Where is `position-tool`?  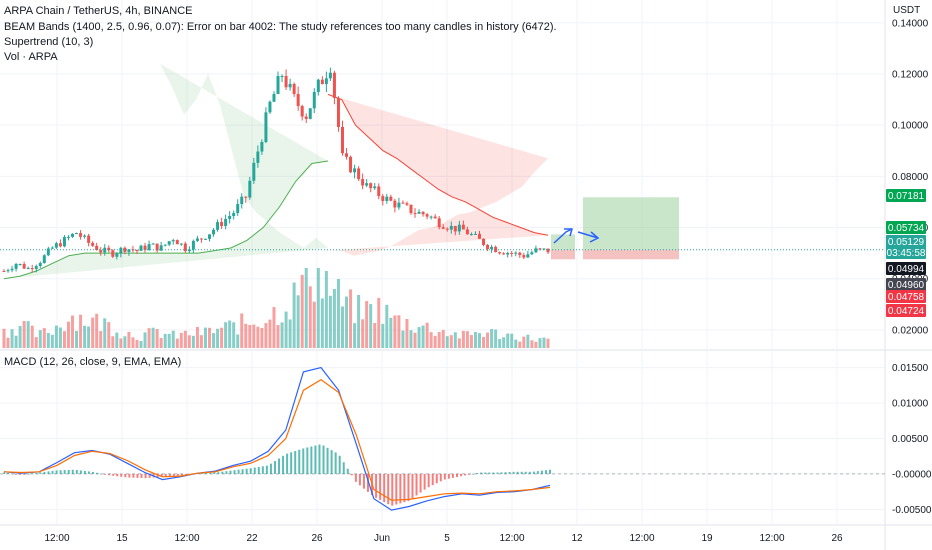
position-tool is located at coordinates (442, 228).